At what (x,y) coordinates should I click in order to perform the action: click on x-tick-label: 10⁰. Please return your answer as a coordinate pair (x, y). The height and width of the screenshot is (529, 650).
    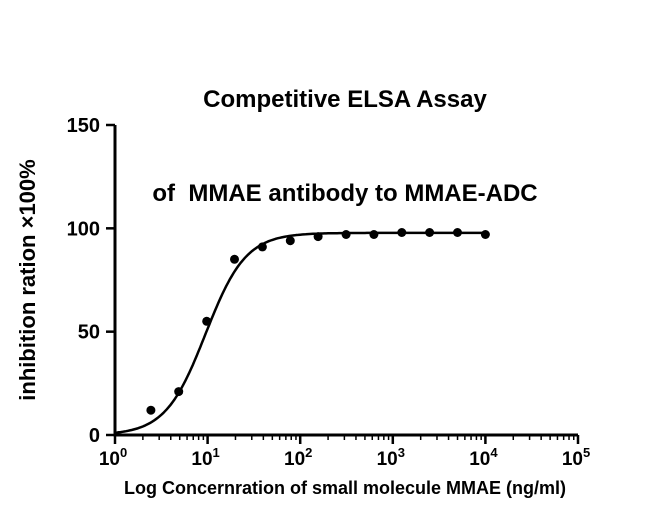
    Looking at the image, I should click on (113, 457).